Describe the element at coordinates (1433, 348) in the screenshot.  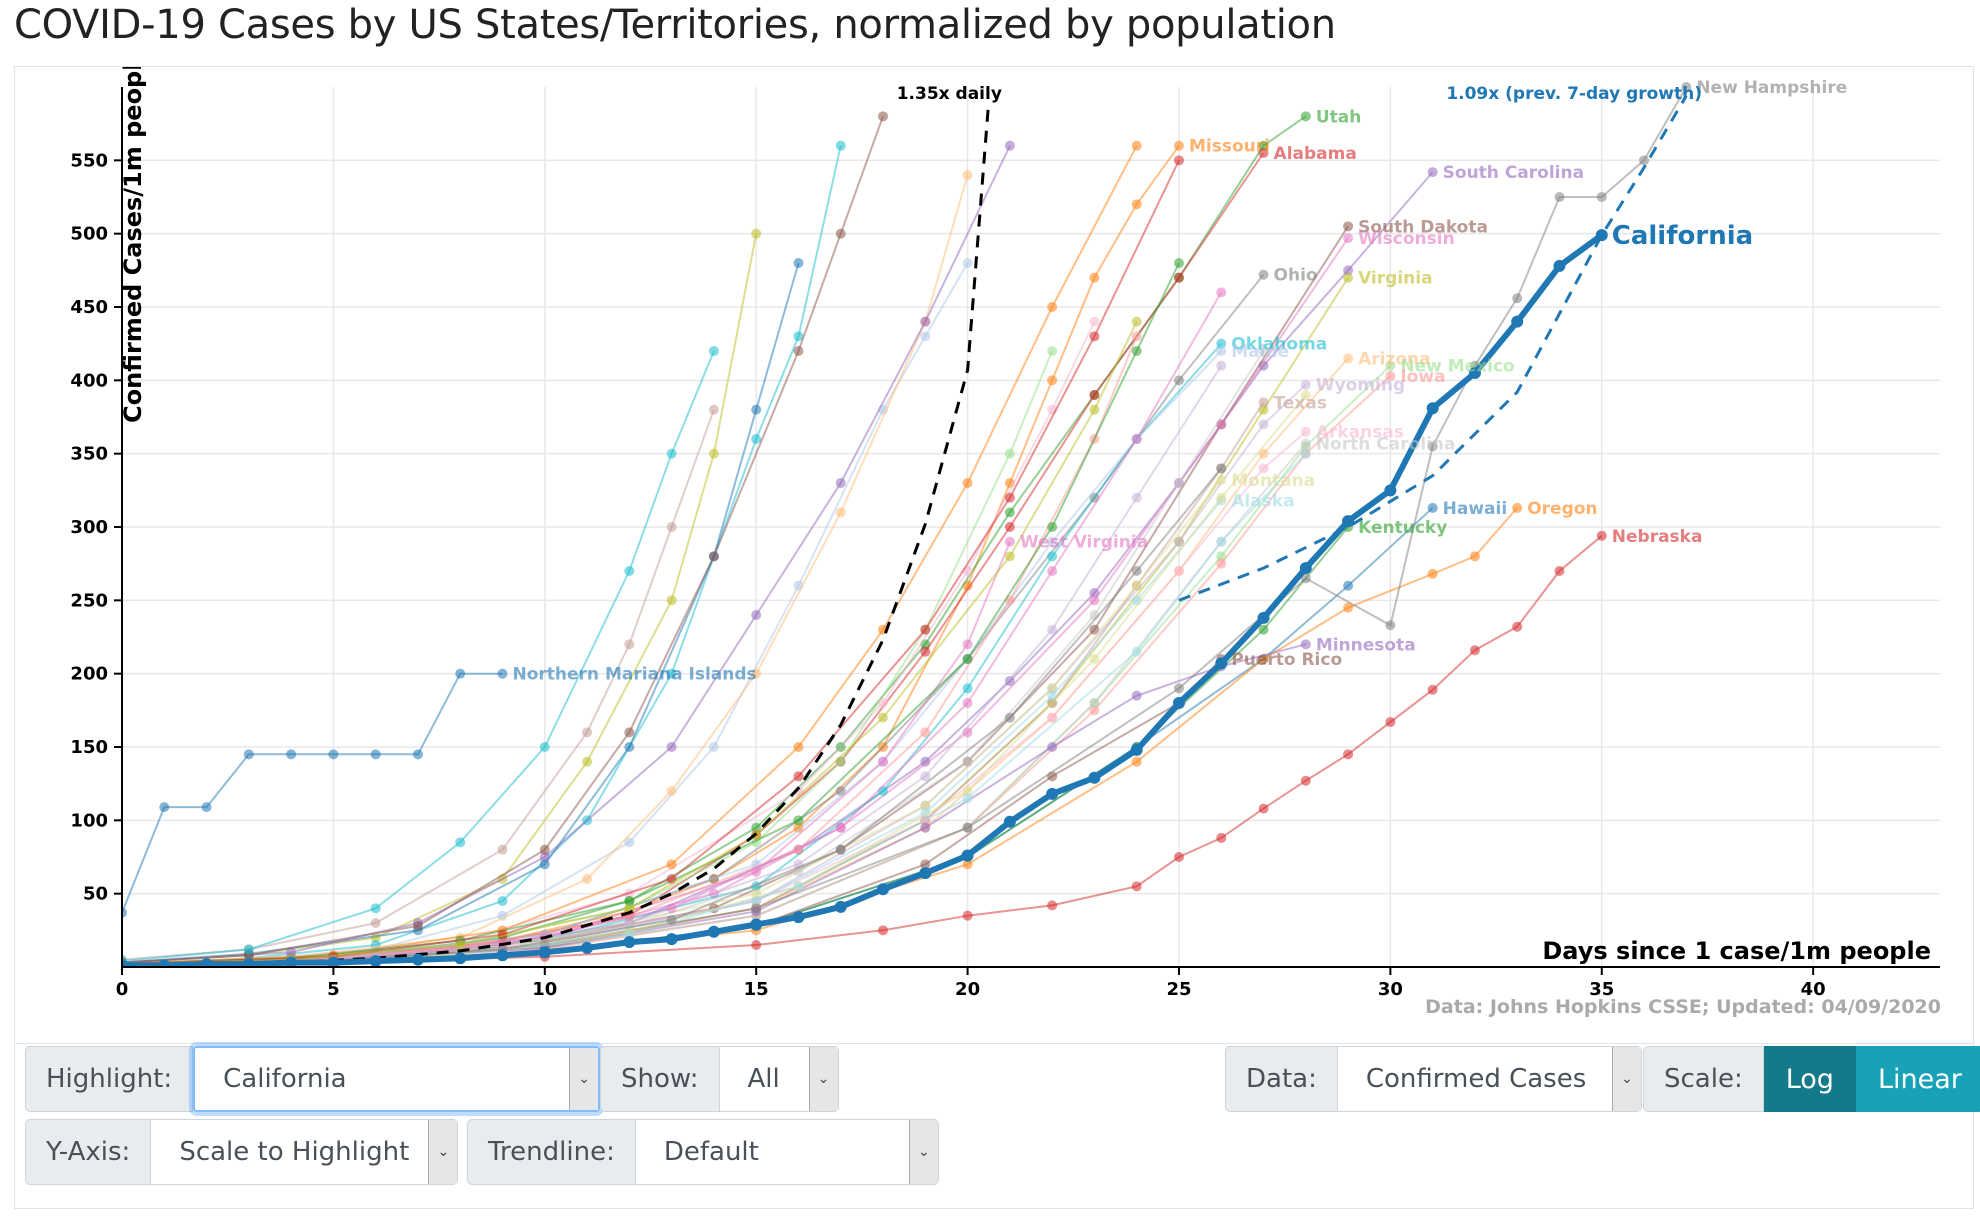
I see `trendline` at that location.